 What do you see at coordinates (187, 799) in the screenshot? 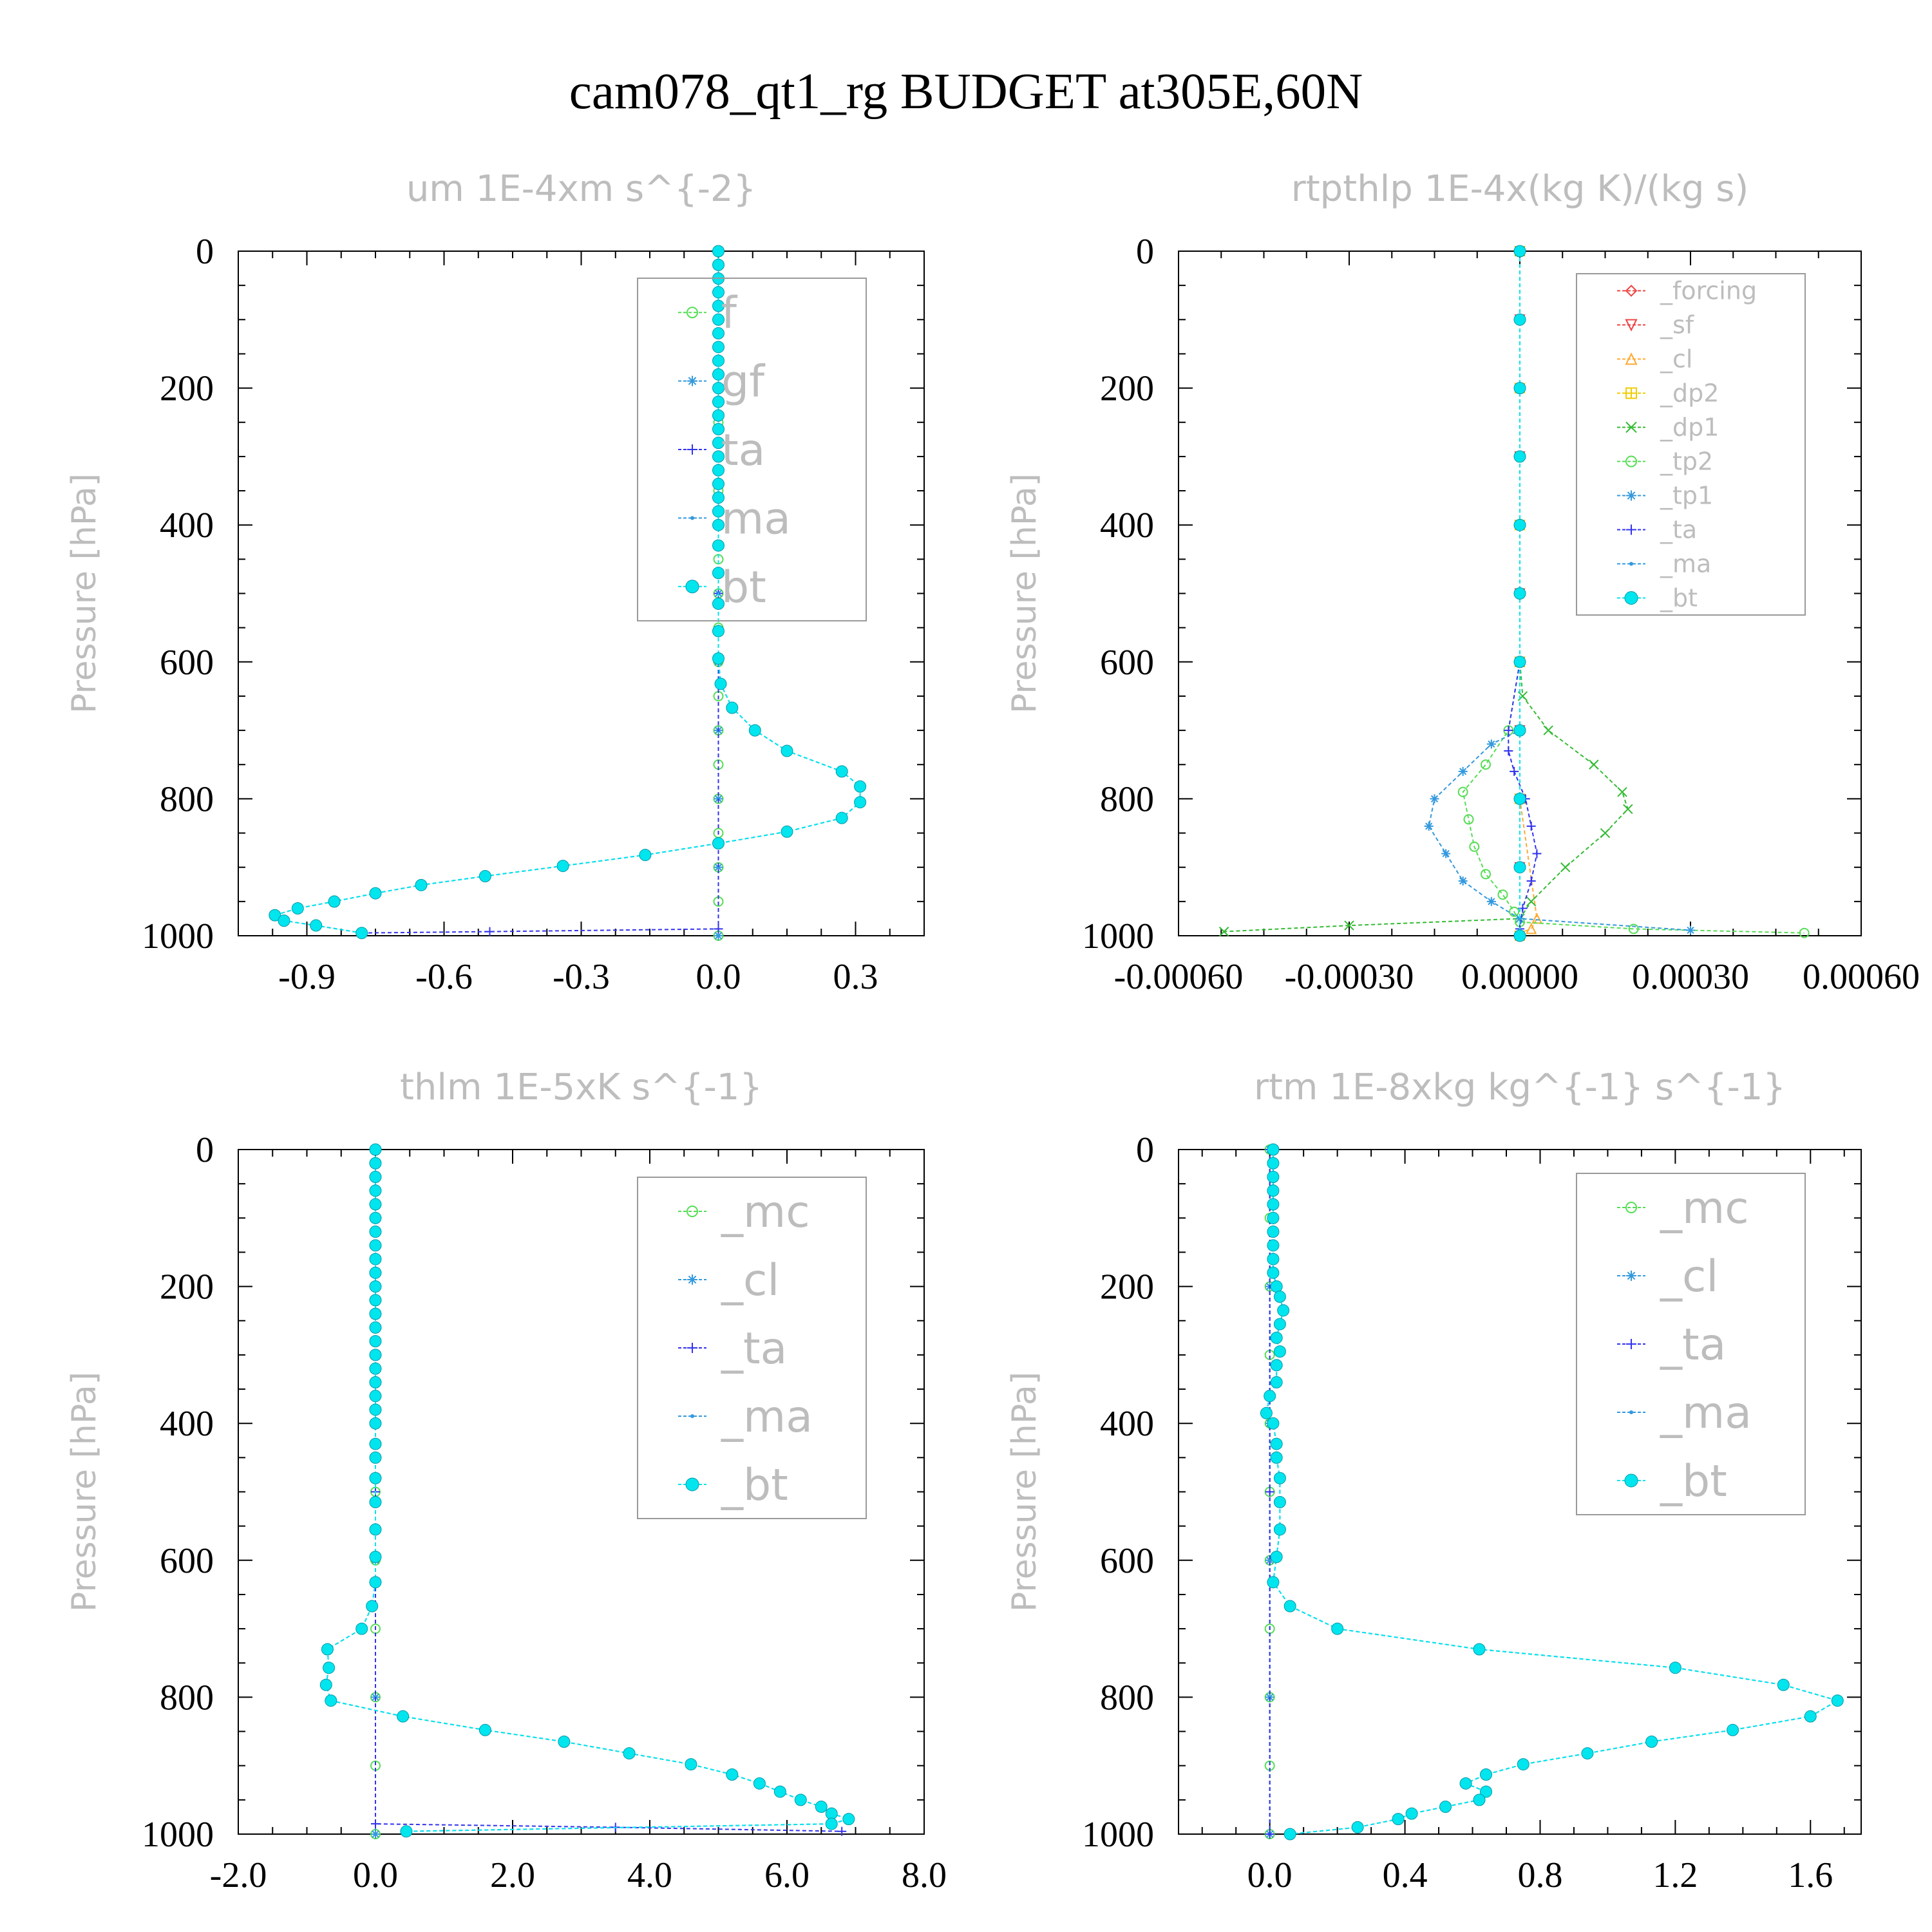
I see `y-tick-label: 800` at bounding box center [187, 799].